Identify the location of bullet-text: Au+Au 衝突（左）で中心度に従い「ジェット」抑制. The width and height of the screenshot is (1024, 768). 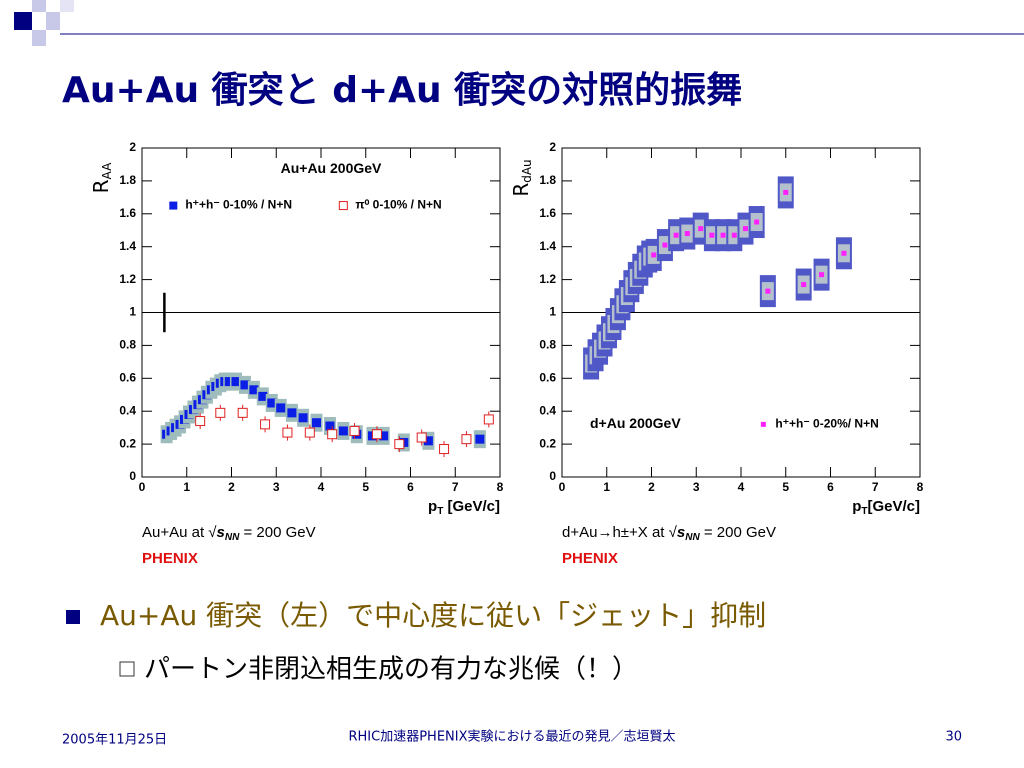
(433, 615).